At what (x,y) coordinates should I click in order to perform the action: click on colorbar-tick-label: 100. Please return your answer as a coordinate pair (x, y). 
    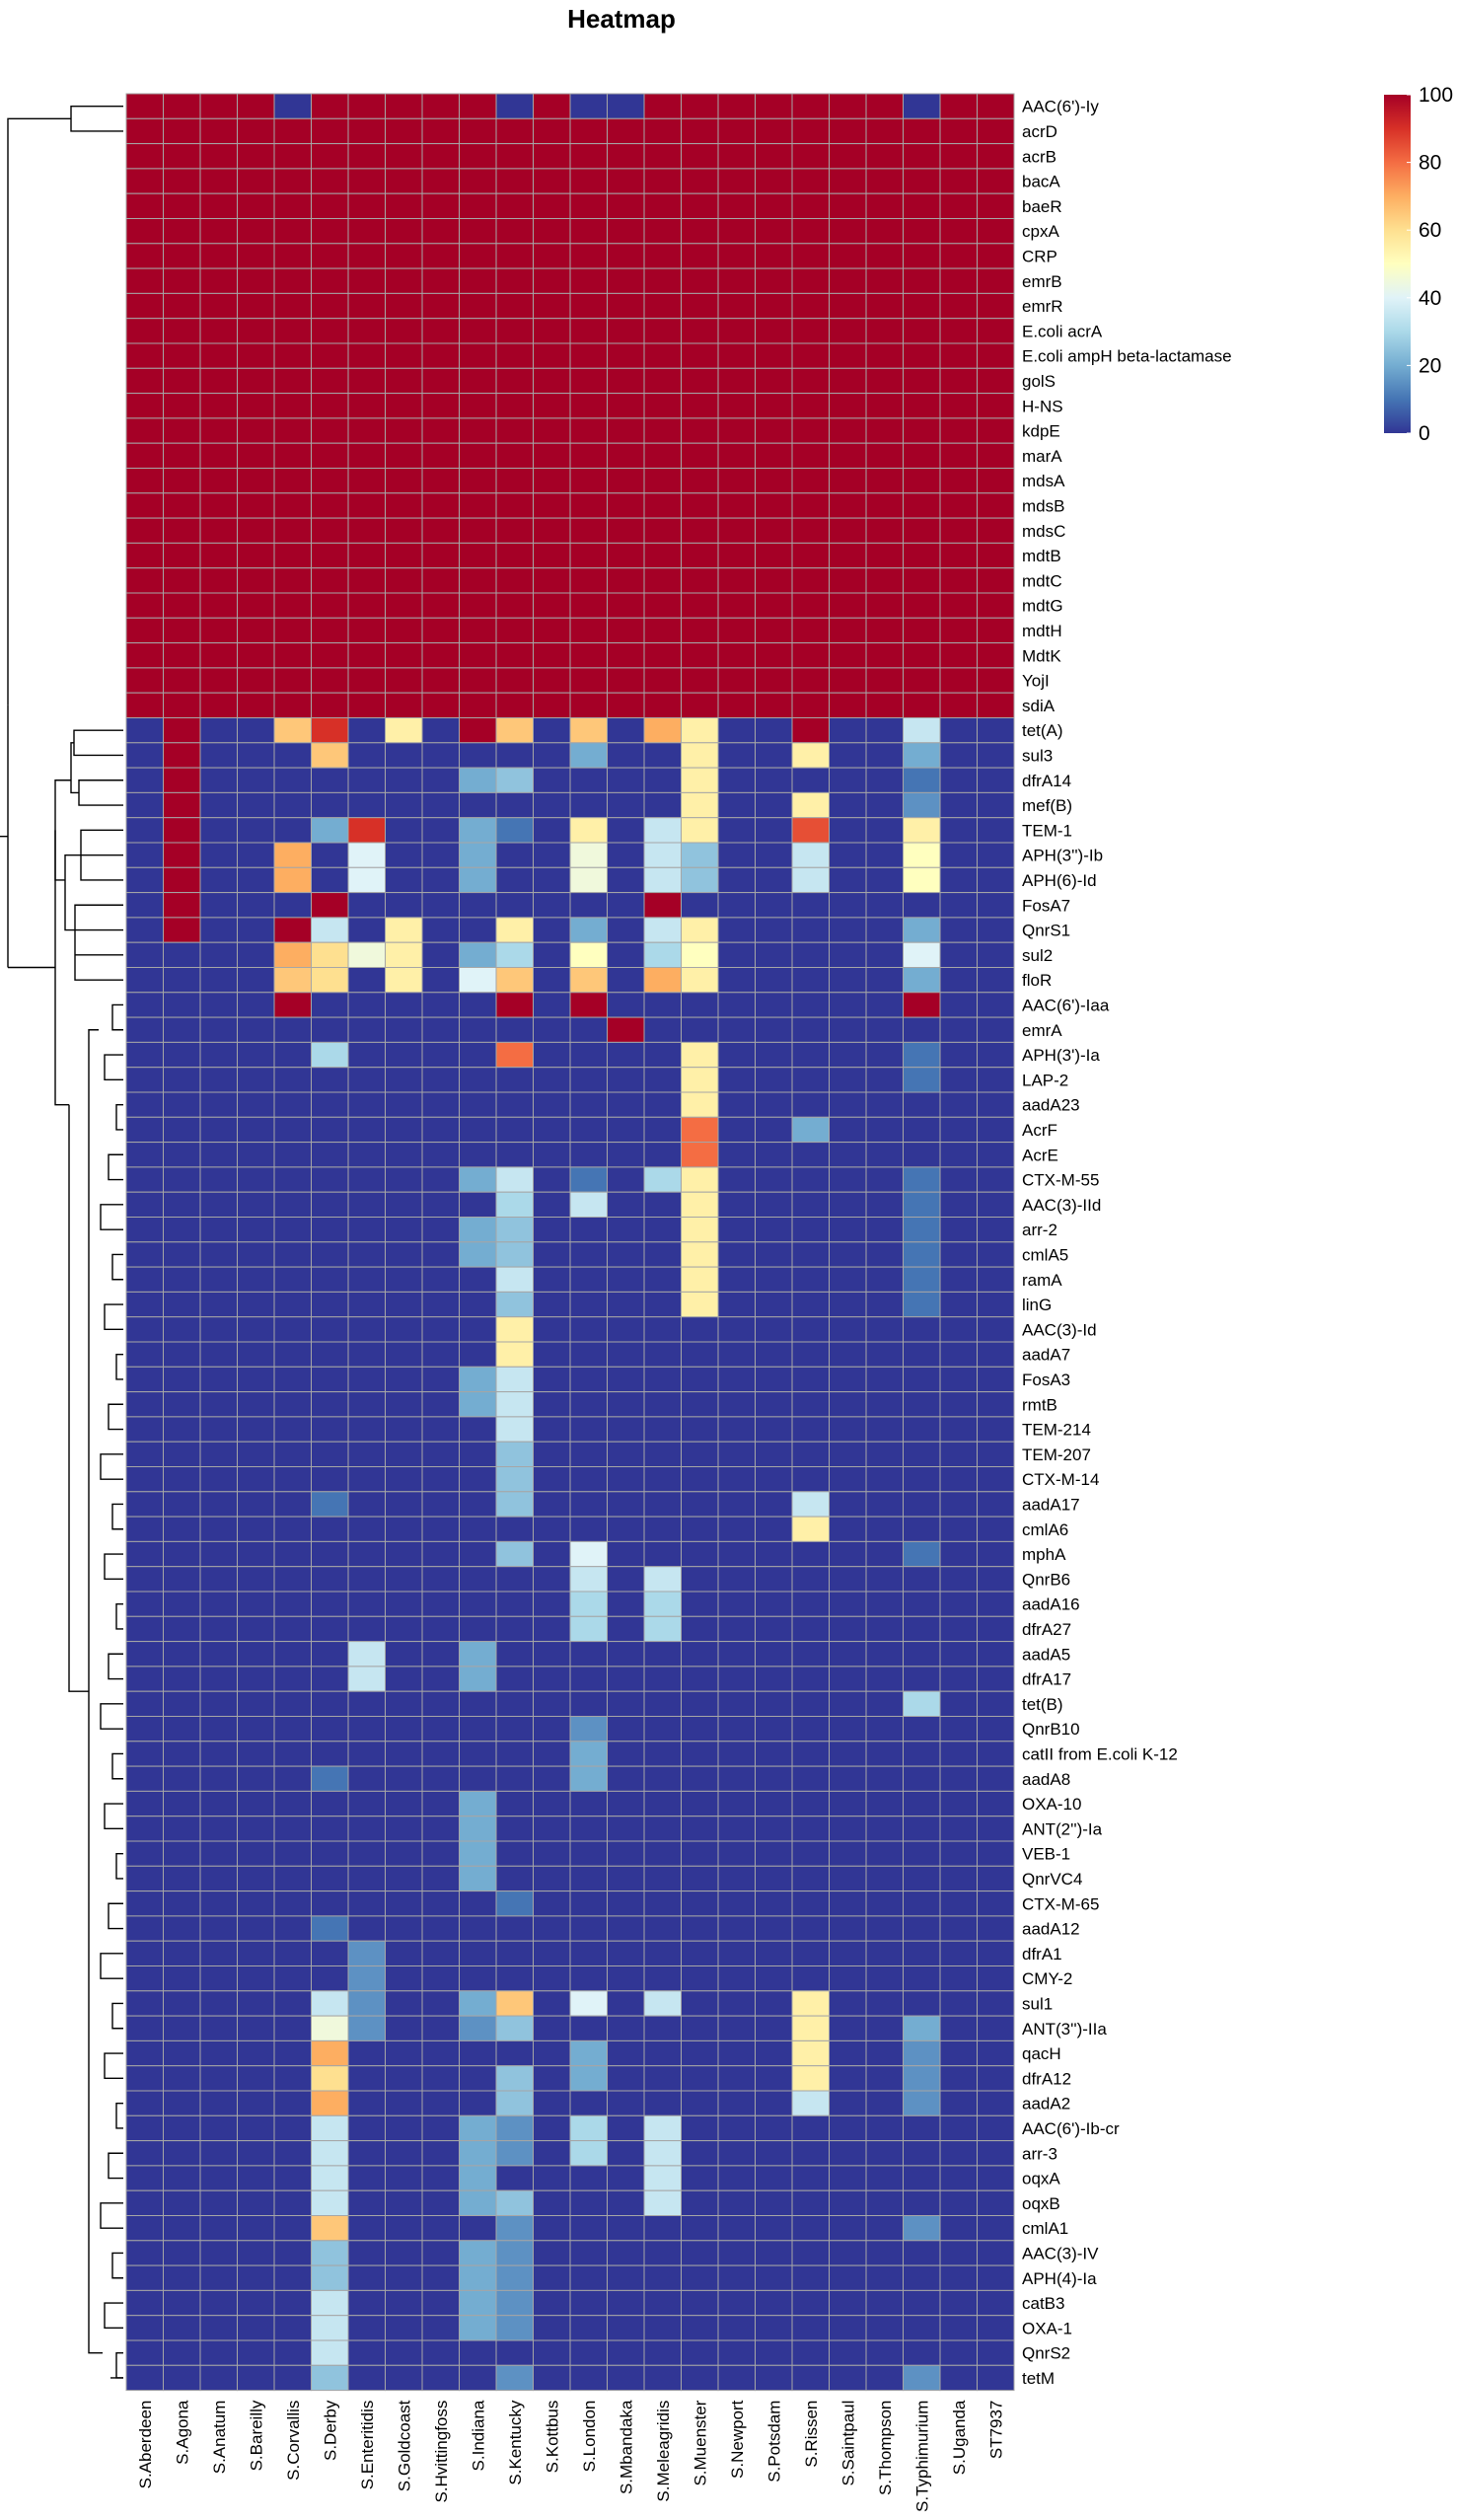
    Looking at the image, I should click on (1436, 95).